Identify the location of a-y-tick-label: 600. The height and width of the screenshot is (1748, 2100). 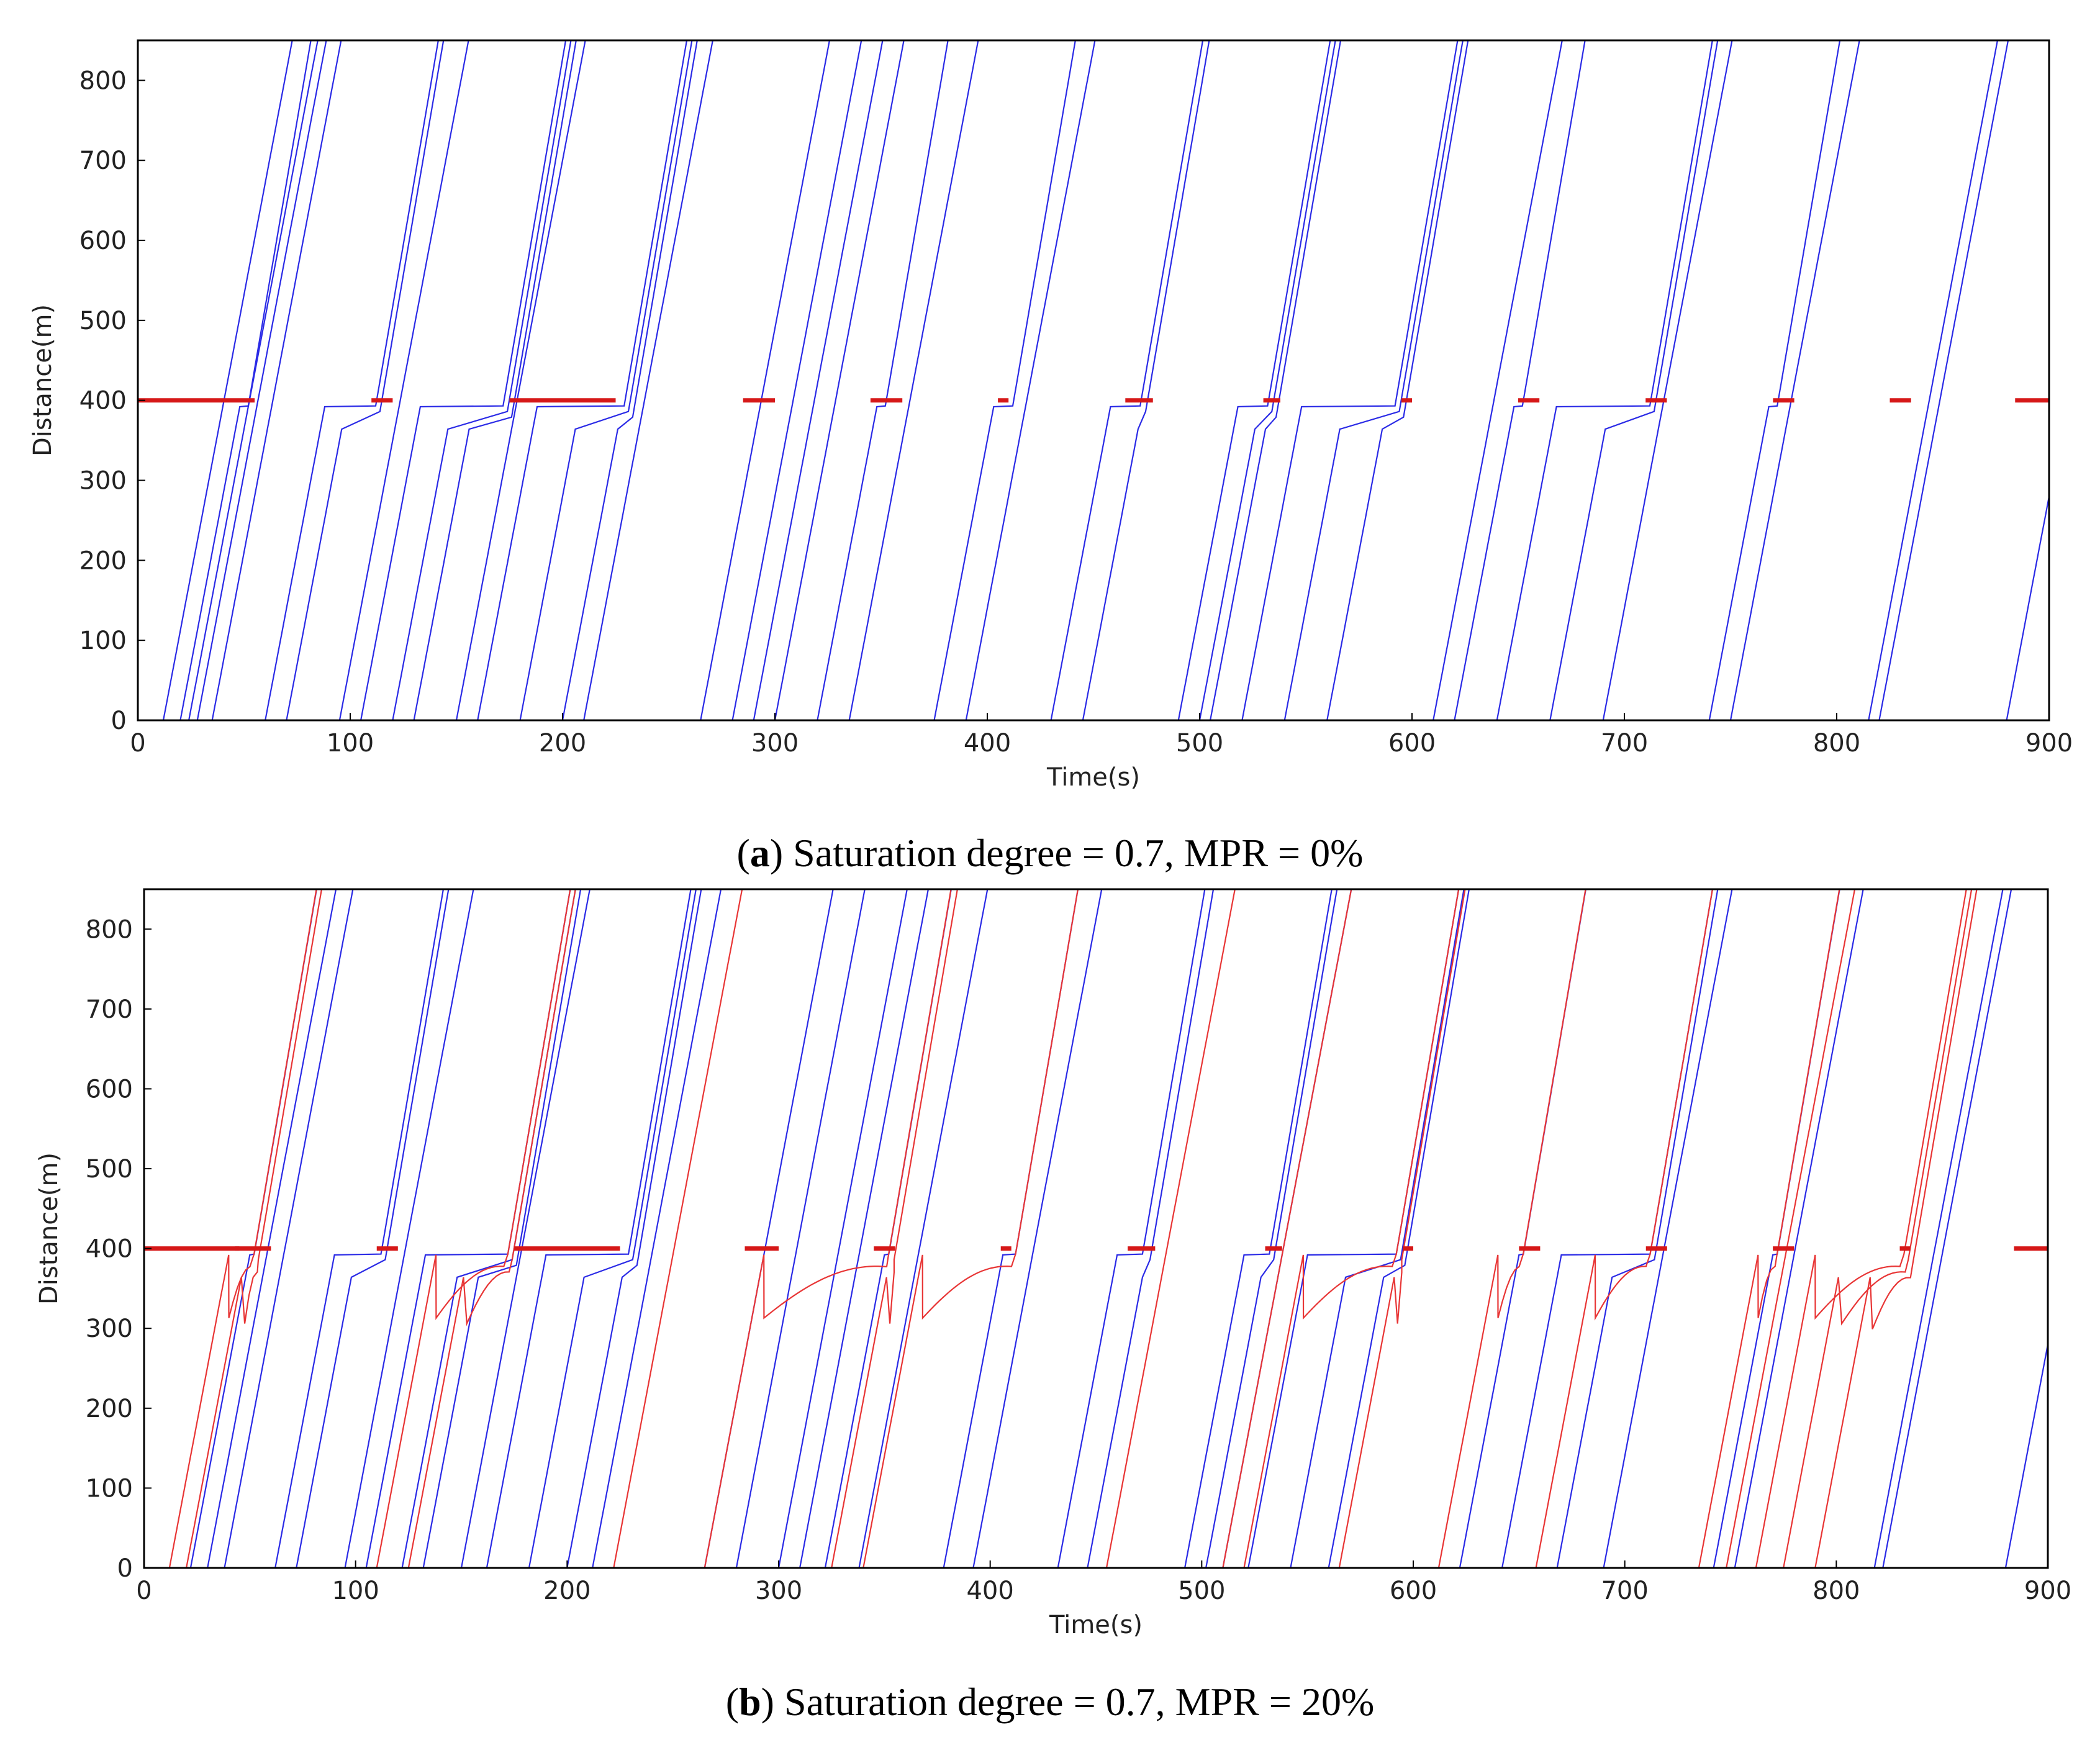
(103, 241).